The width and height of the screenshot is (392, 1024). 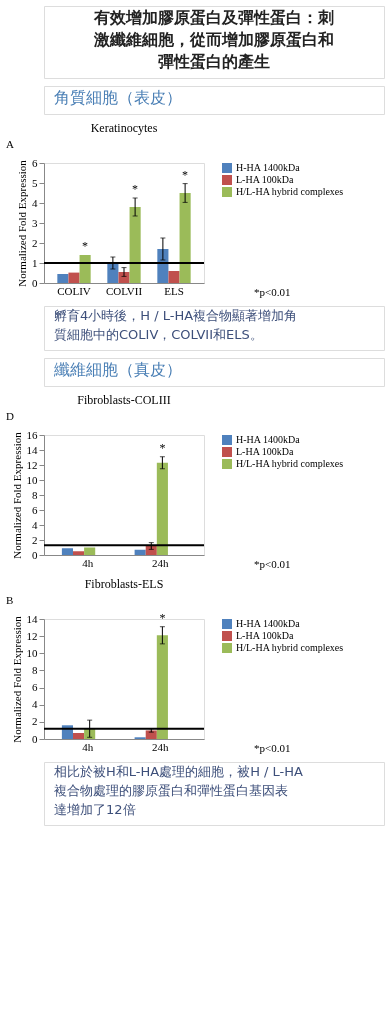 What do you see at coordinates (32, 434) in the screenshot?
I see `y-tick-label: 16` at bounding box center [32, 434].